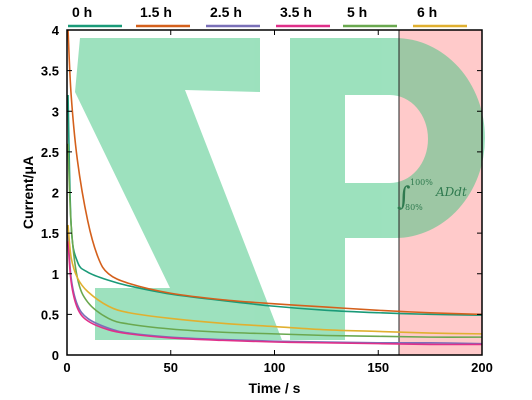 The image size is (532, 400). I want to click on y-tick-label: 1, so click(55, 274).